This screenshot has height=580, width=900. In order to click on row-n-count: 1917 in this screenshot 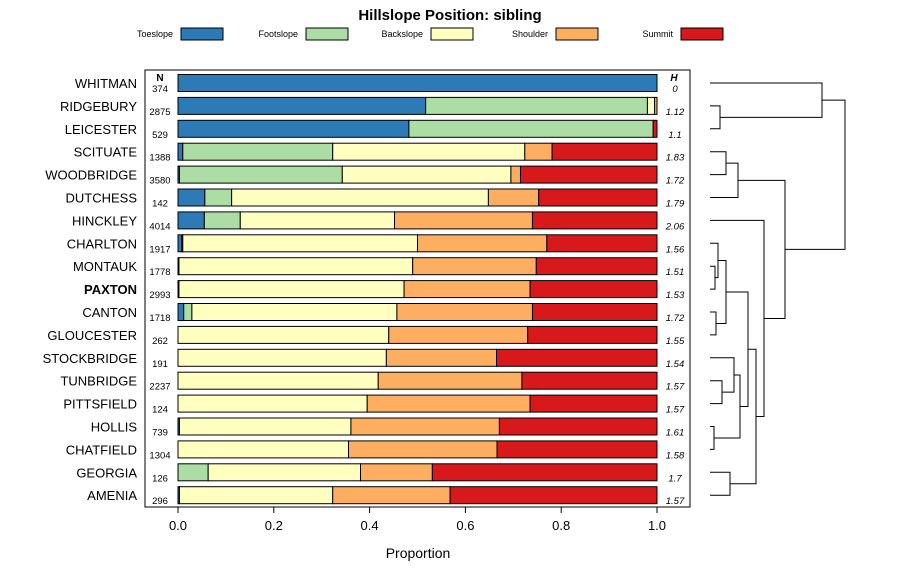, I will do `click(159, 249)`.